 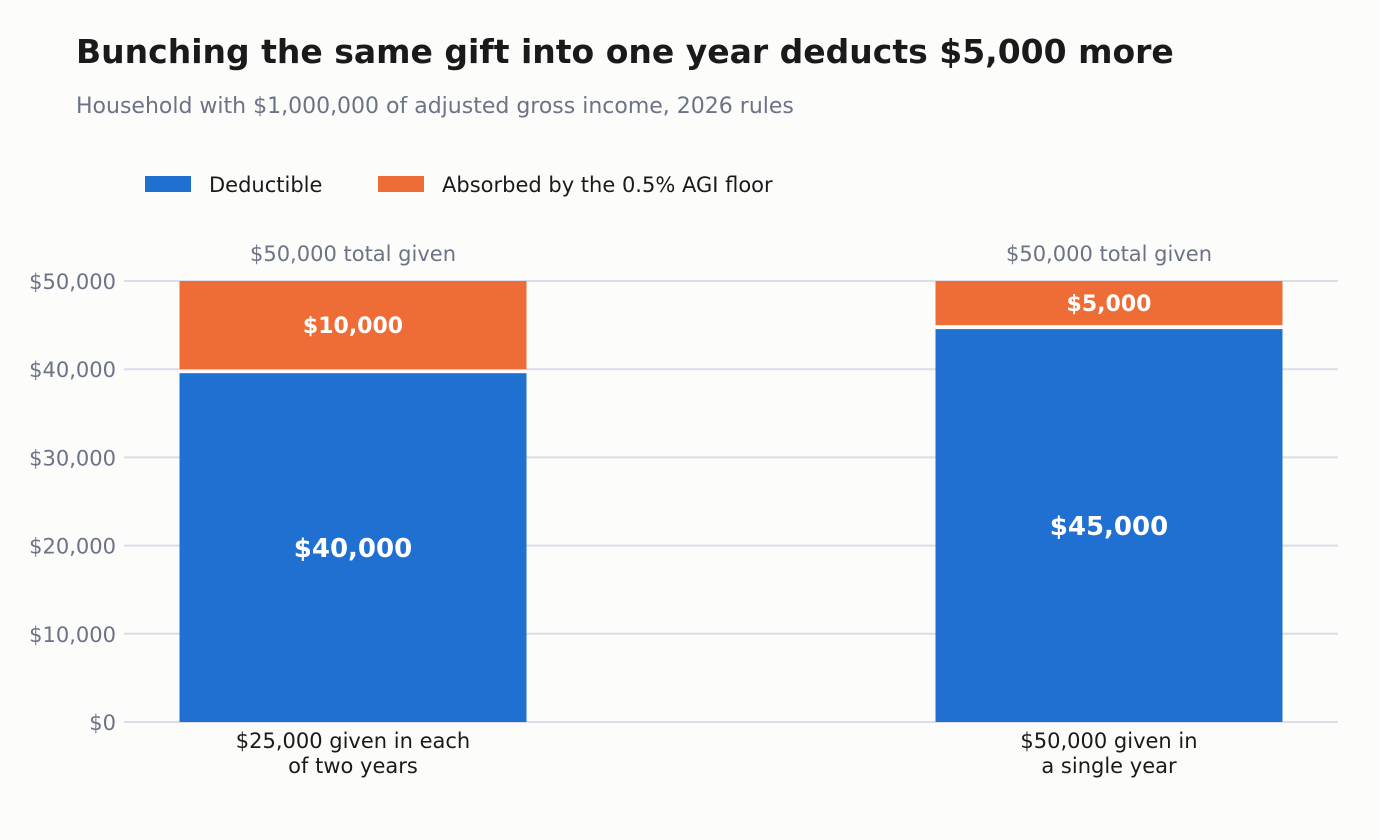 What do you see at coordinates (72, 282) in the screenshot?
I see `y-tick-label: $50,000` at bounding box center [72, 282].